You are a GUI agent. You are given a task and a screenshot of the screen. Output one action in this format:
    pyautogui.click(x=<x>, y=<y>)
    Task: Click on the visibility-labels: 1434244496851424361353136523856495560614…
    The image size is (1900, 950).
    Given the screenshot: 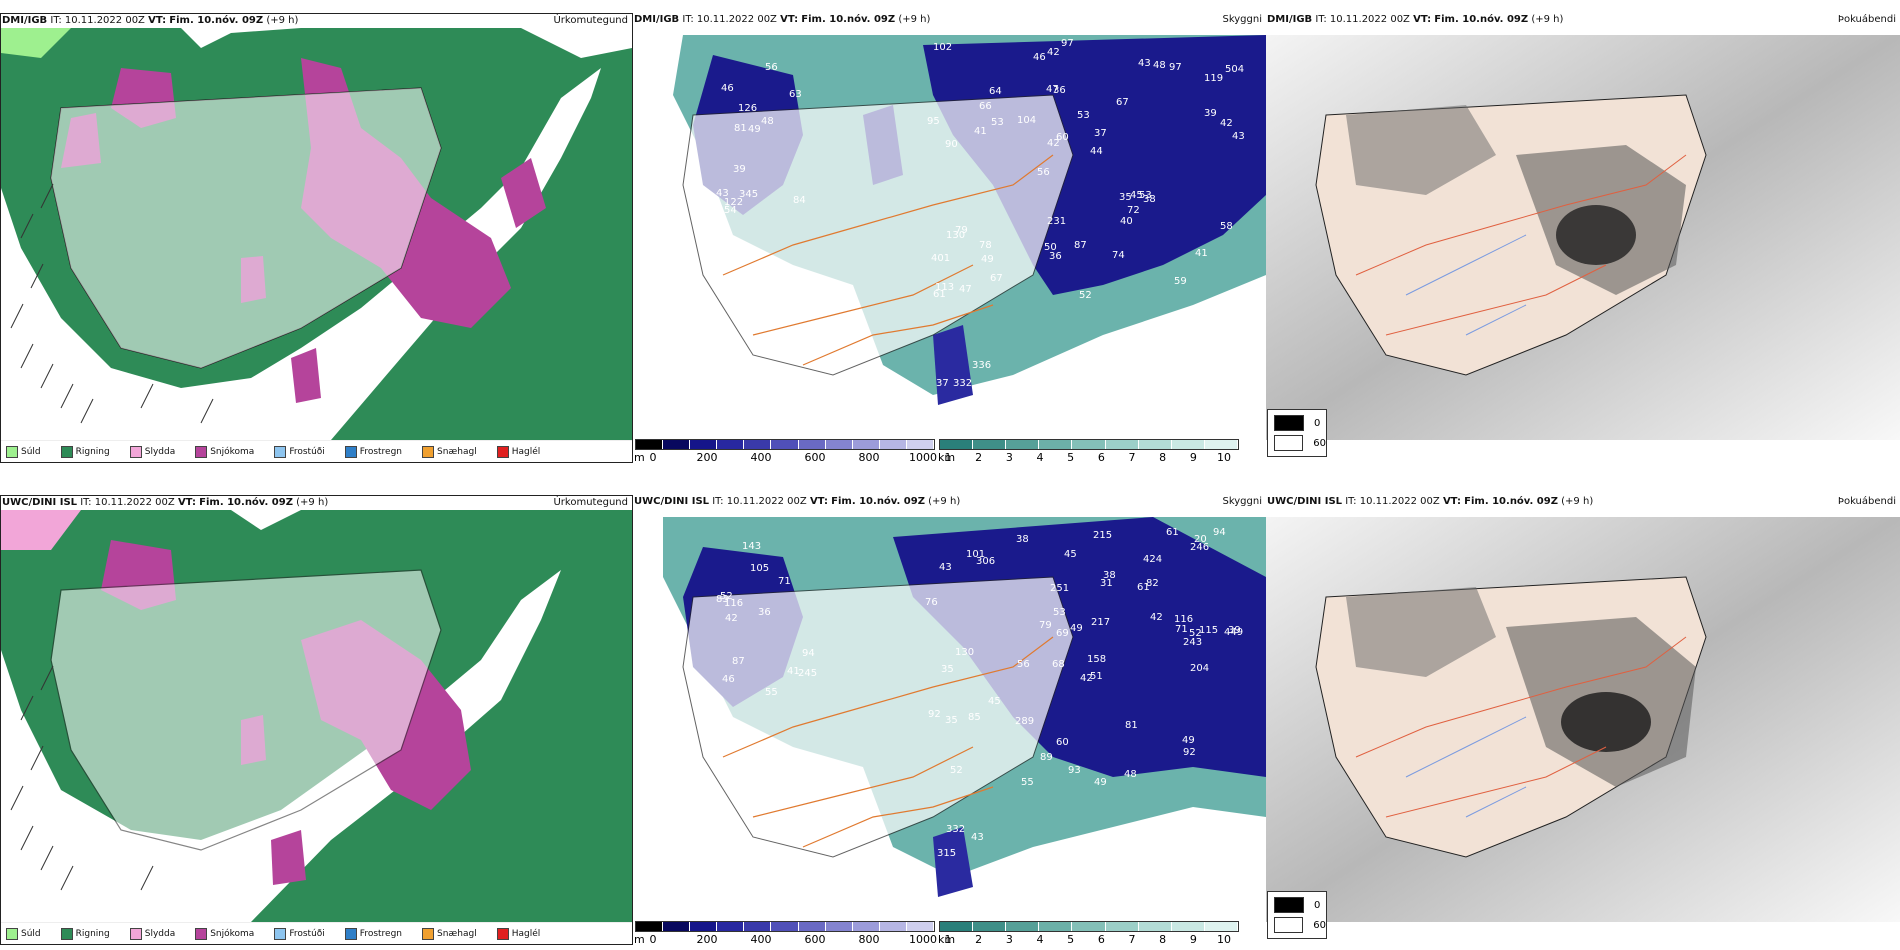 What is the action you would take?
    pyautogui.click(x=979, y=693)
    